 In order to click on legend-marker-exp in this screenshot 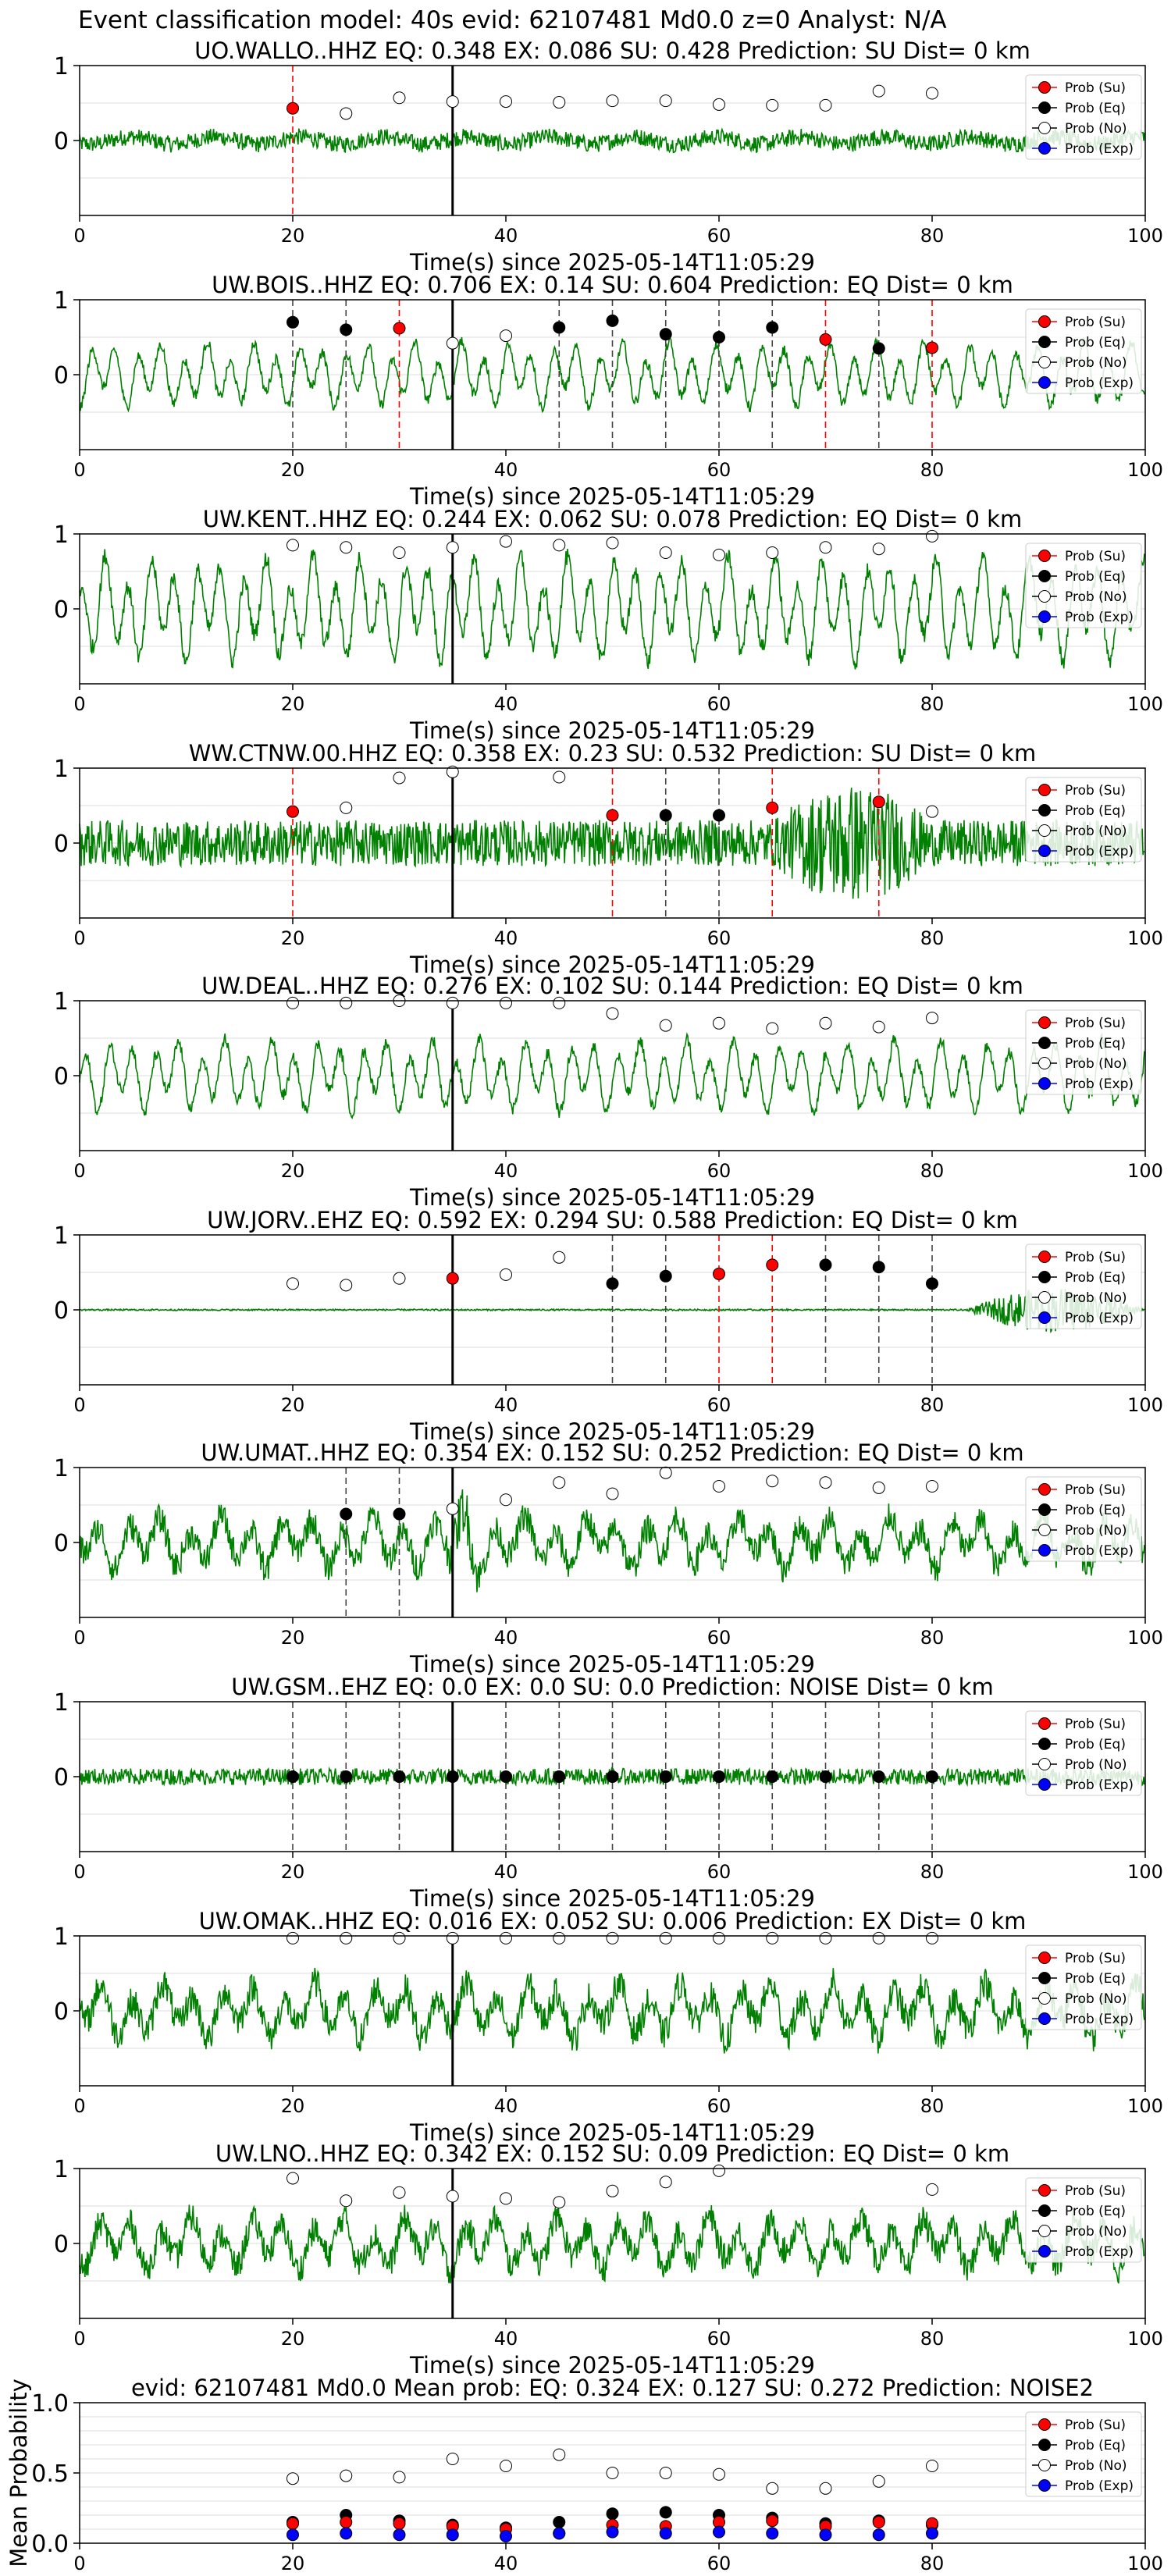, I will do `click(1044, 616)`.